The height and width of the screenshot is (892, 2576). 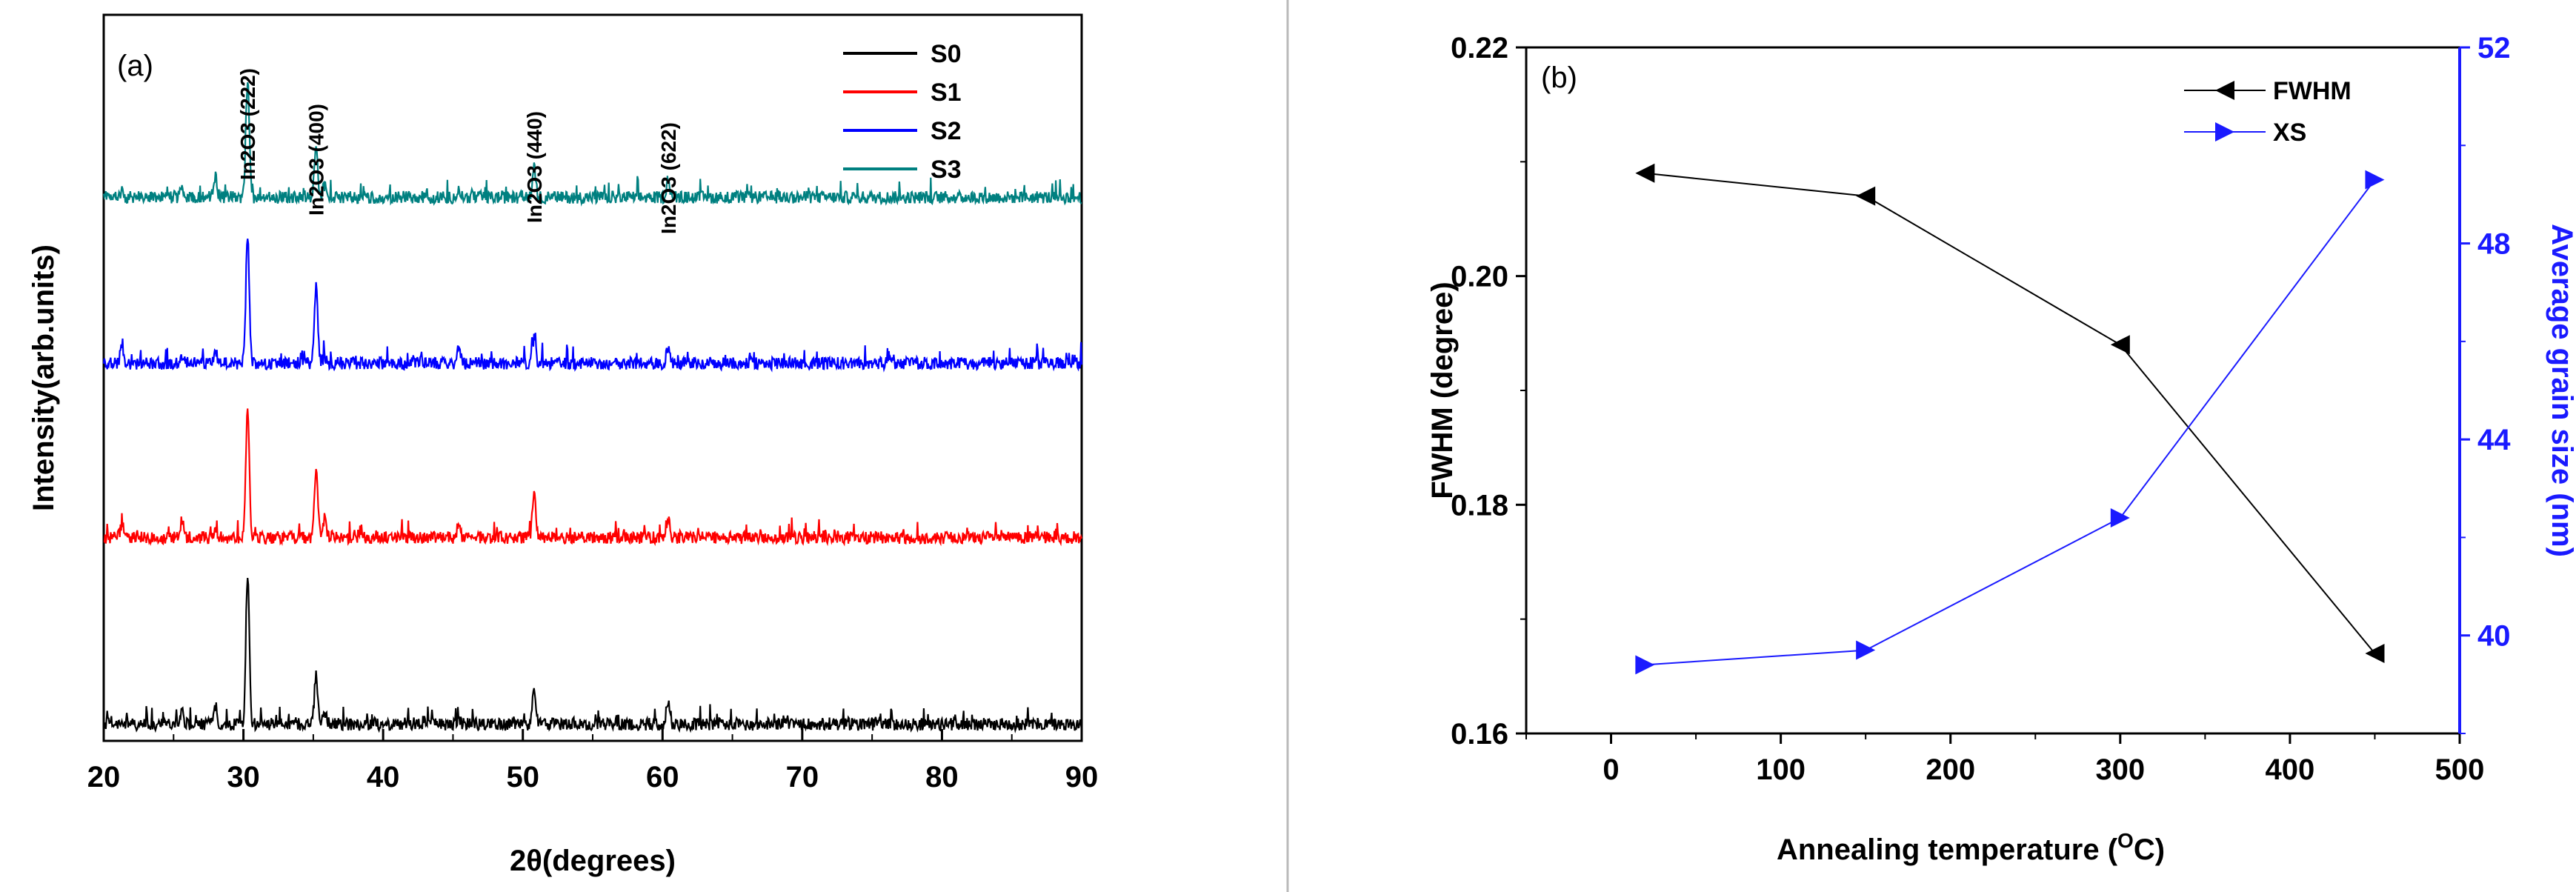 I want to click on panel-a-series-line-s0, so click(x=592, y=655).